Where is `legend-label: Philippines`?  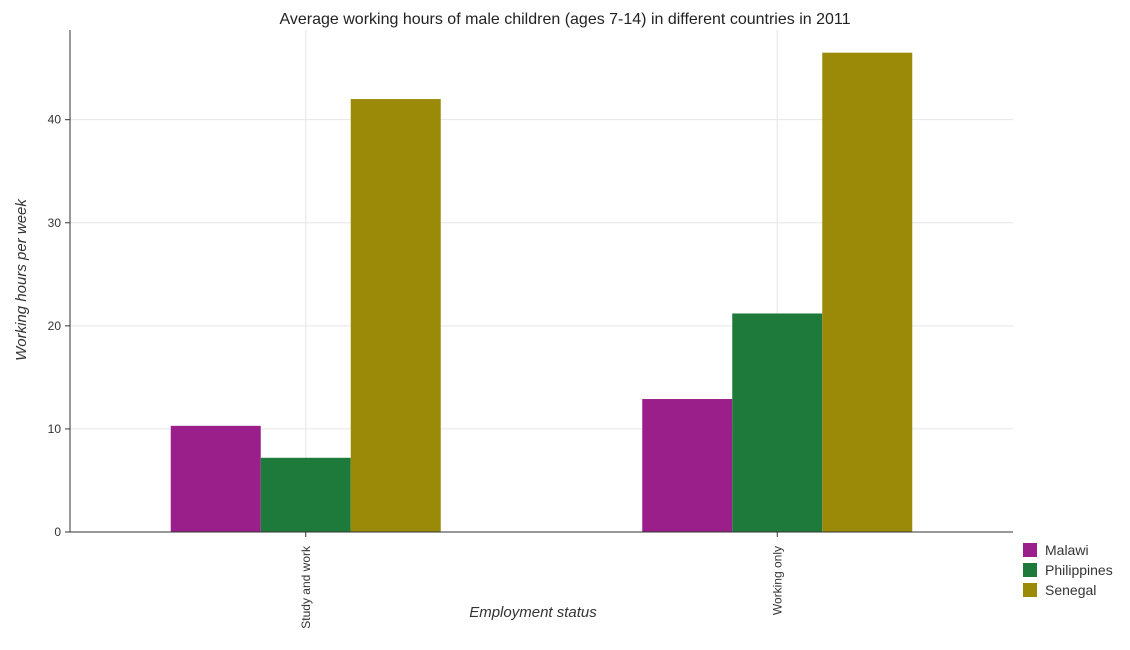
legend-label: Philippines is located at coordinates (1079, 570).